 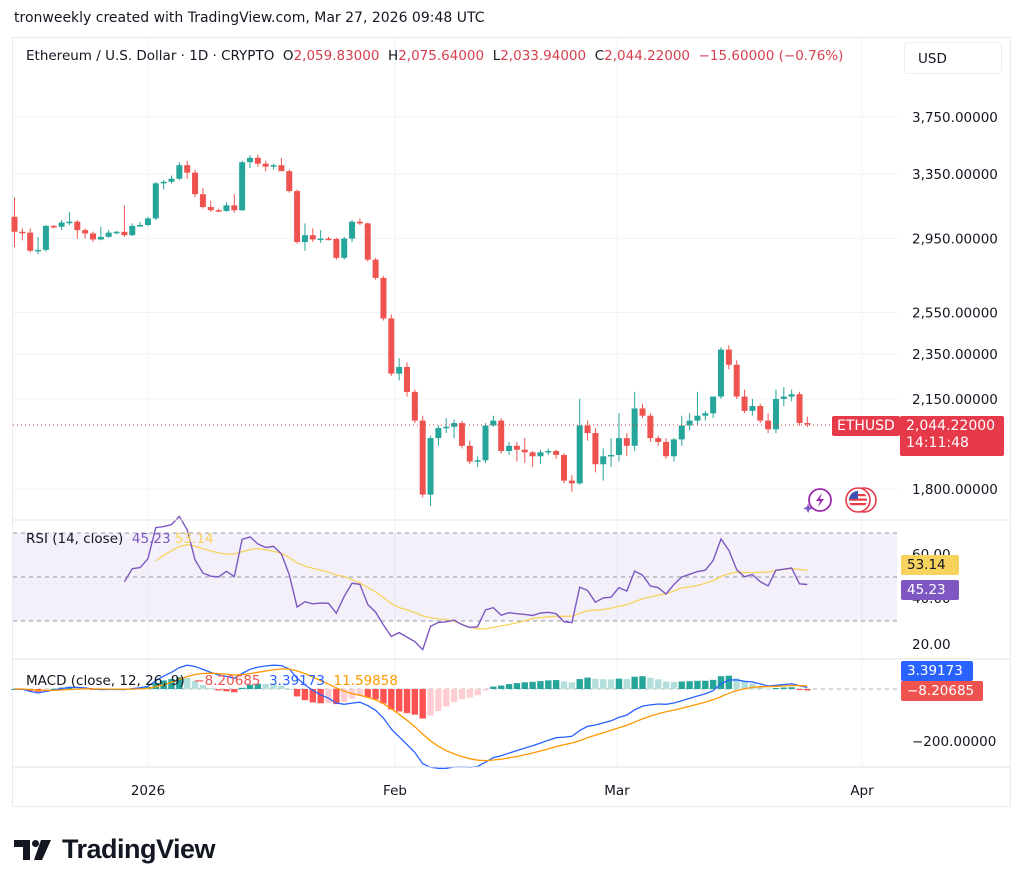 What do you see at coordinates (151, 539) in the screenshot?
I see `rsi-value: 45.23` at bounding box center [151, 539].